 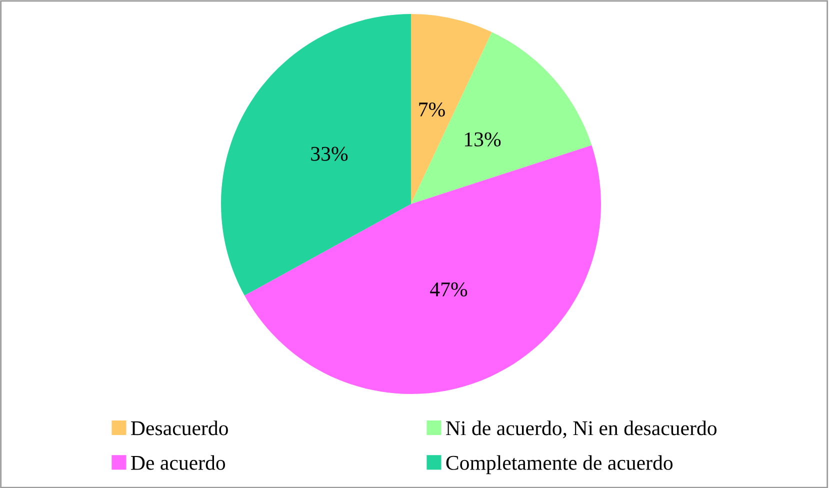 I want to click on legend-label: De acuerdo, so click(x=178, y=462).